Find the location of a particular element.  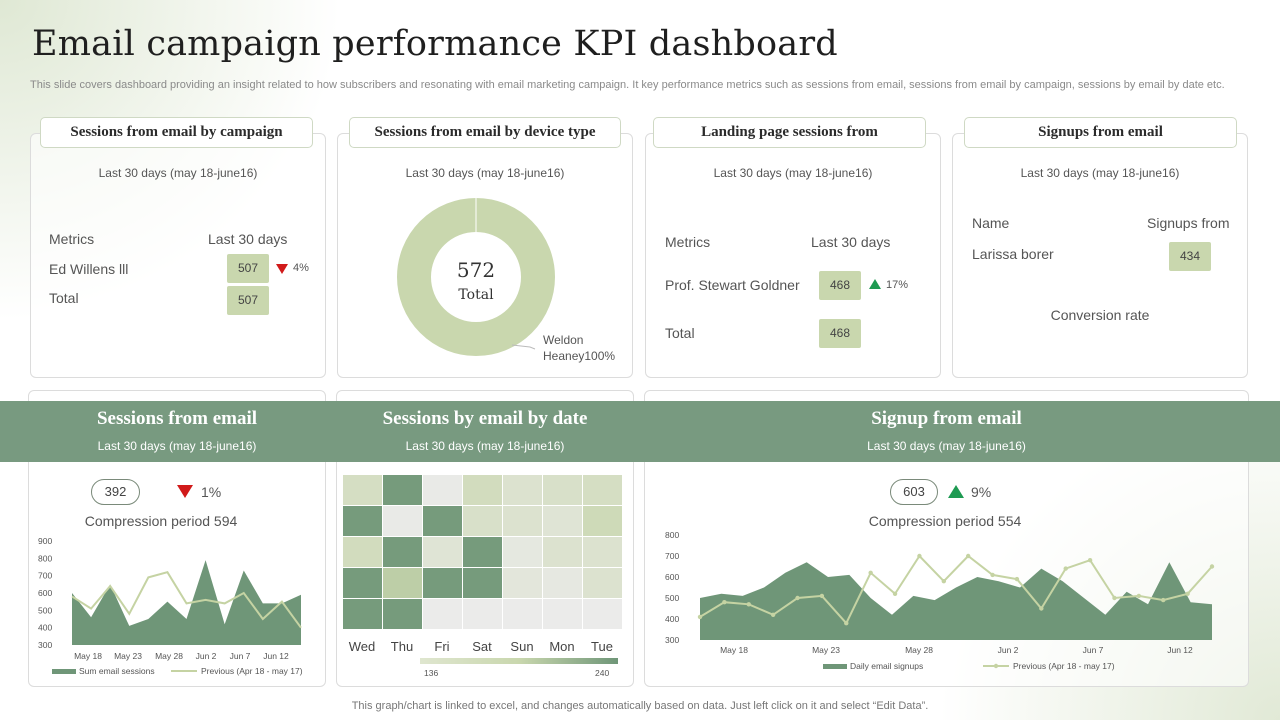

page-title: Email campaign performance KPI dashboard is located at coordinates (435, 44).